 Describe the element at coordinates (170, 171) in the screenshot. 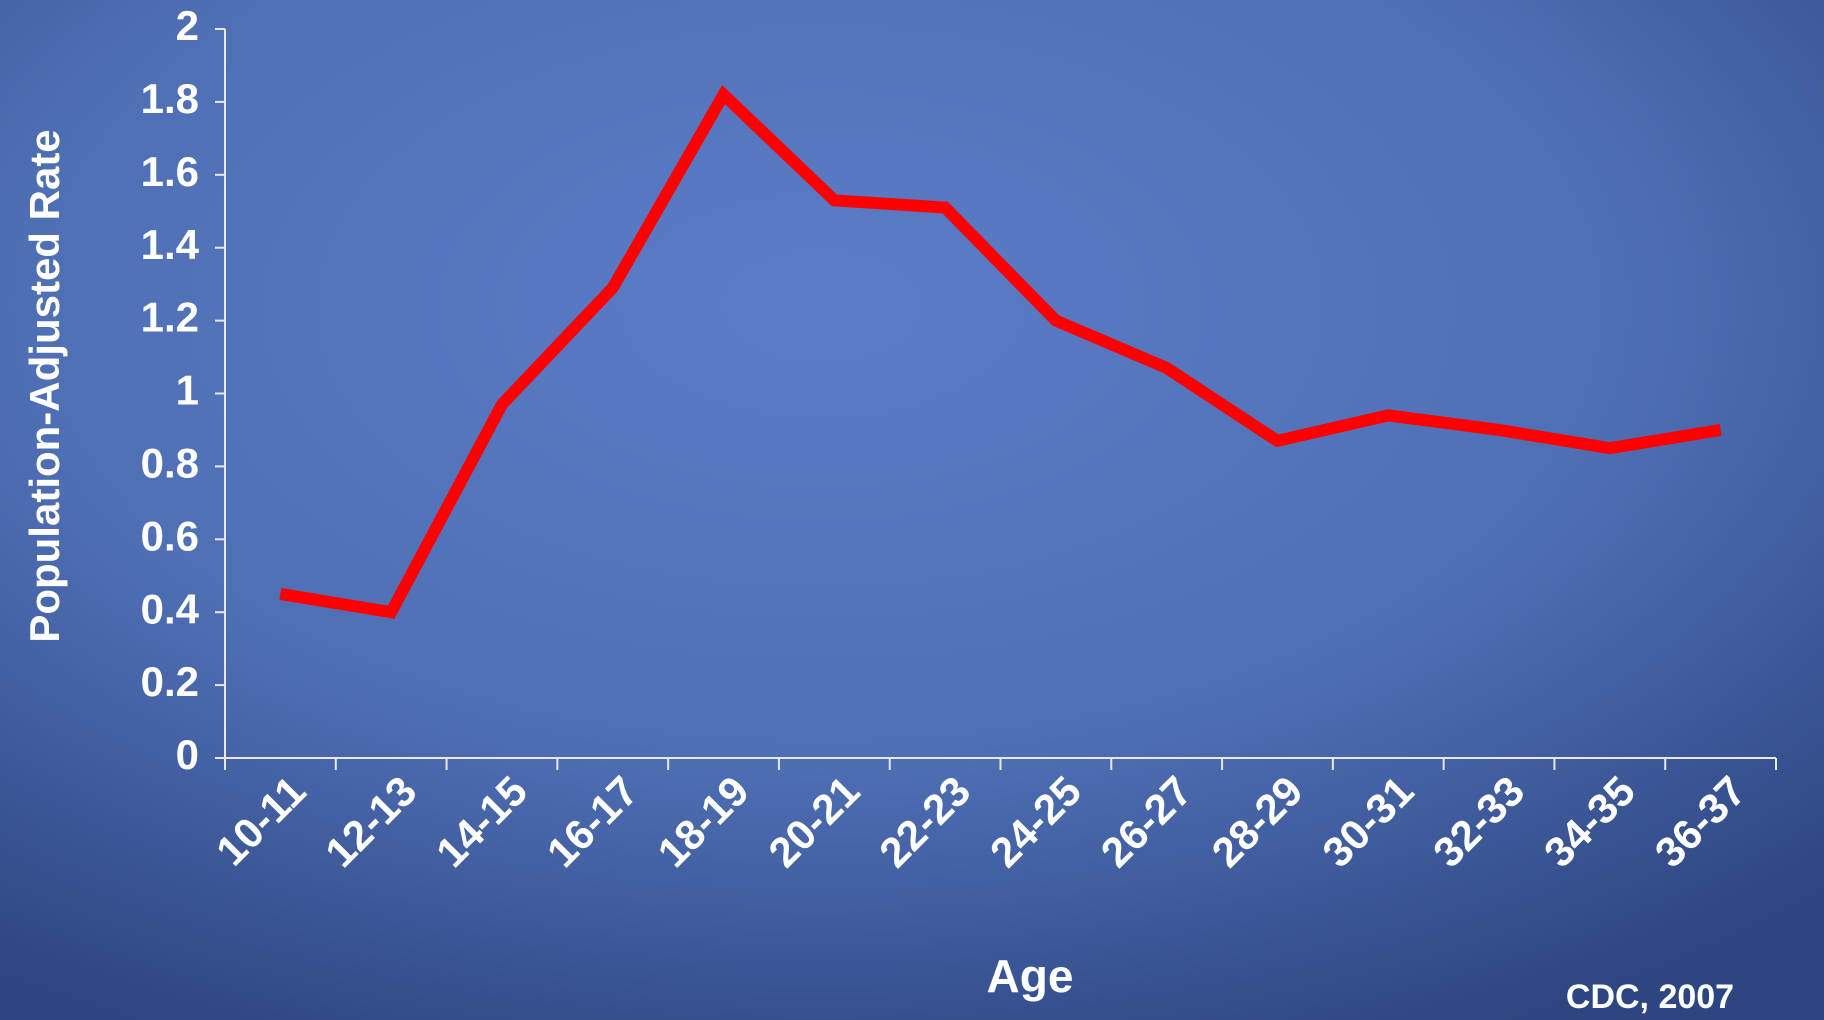

I see `y-tick-label: 1.6` at that location.